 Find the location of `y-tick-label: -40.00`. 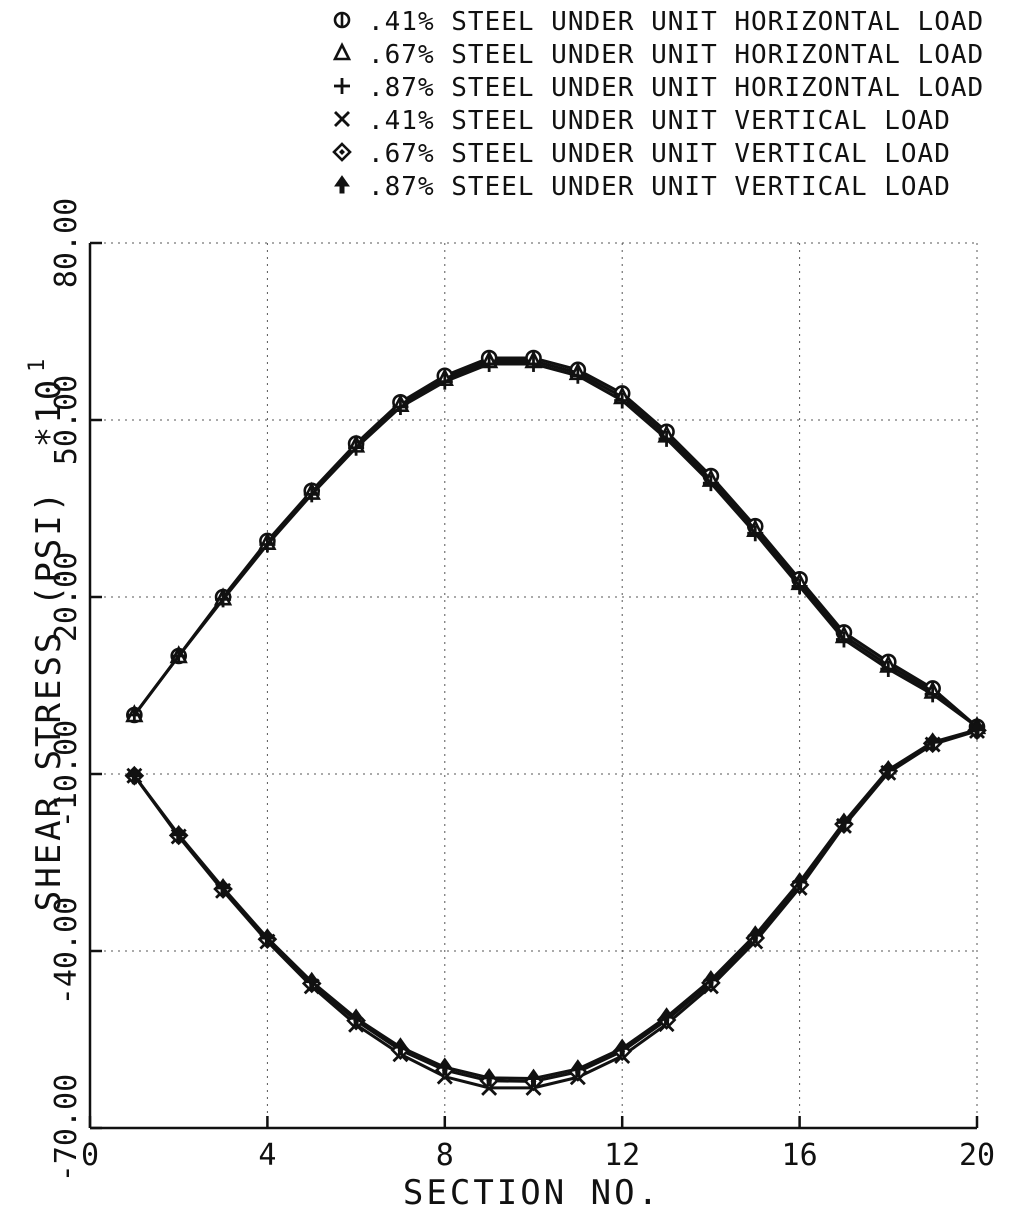

y-tick-label: -40.00 is located at coordinates (66, 951).